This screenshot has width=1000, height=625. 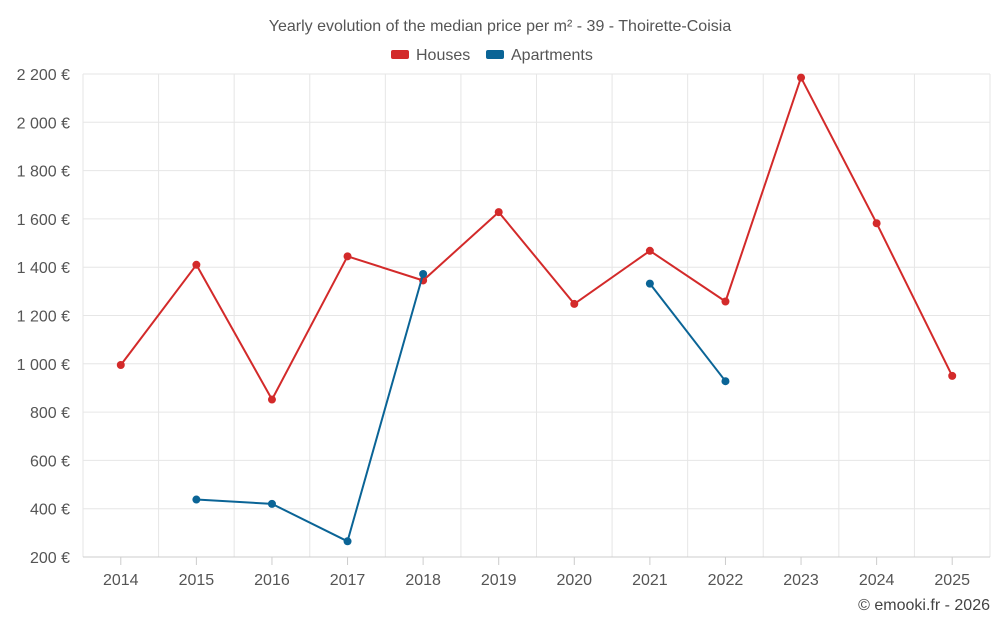 I want to click on legend: Houses Apartments, so click(x=492, y=55).